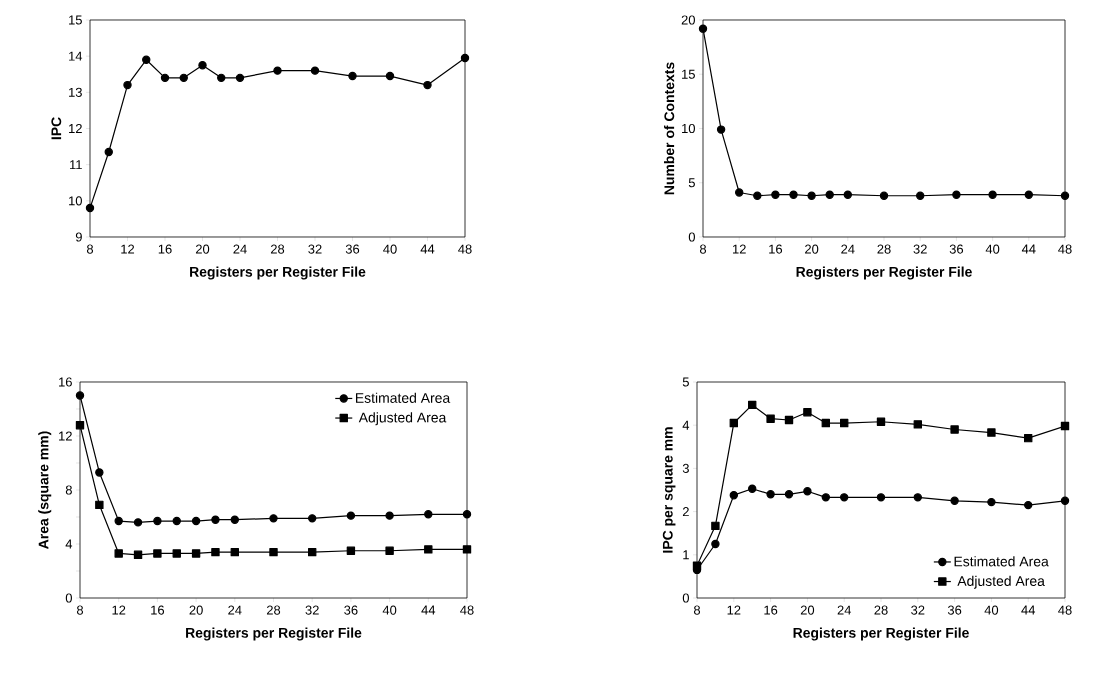 The image size is (1107, 676). What do you see at coordinates (688, 20) in the screenshot?
I see `y-tick-label: 20` at bounding box center [688, 20].